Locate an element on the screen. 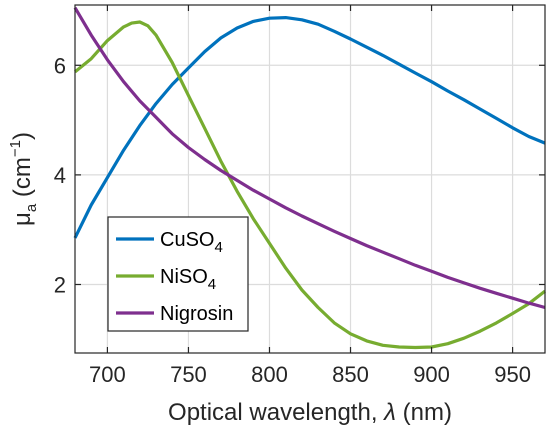 Image resolution: width=550 pixels, height=428 pixels. y-tick-label: 6 is located at coordinates (60, 65).